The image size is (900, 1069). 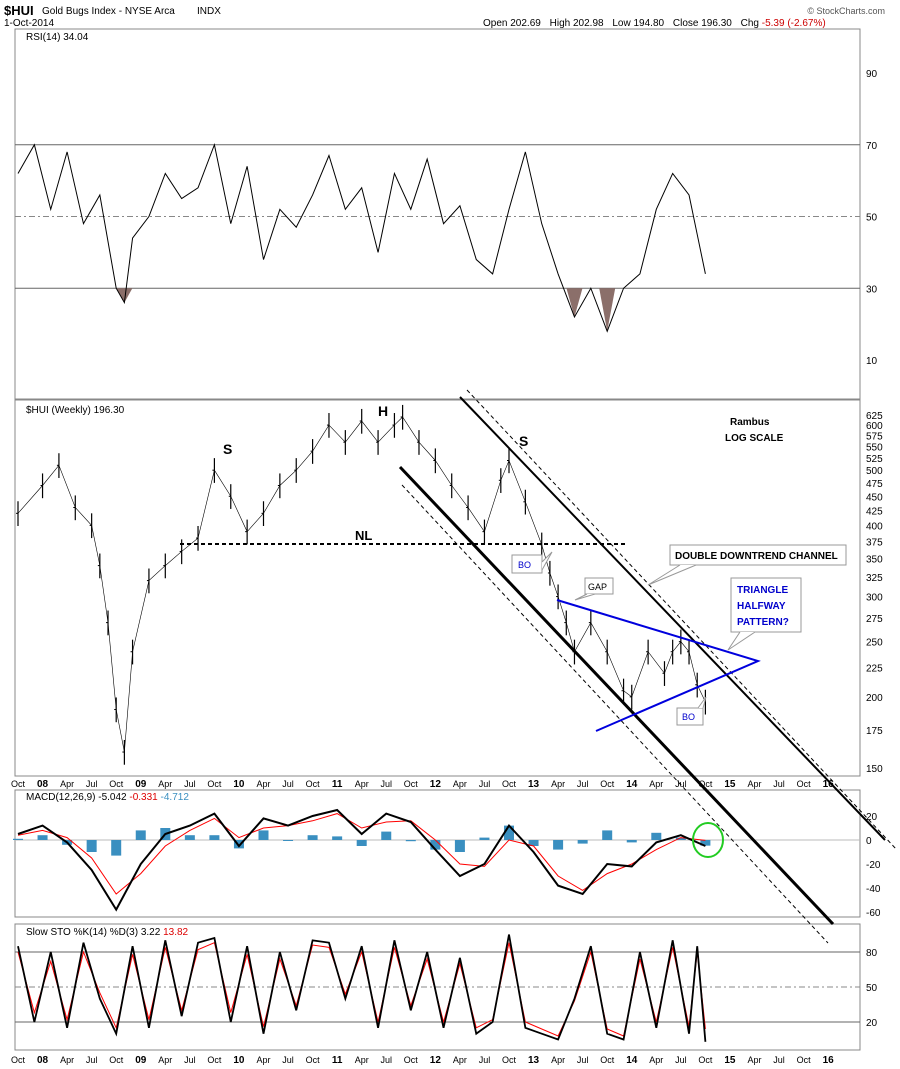 What do you see at coordinates (175, 797) in the screenshot?
I see `macd-title-hist: -4.712` at bounding box center [175, 797].